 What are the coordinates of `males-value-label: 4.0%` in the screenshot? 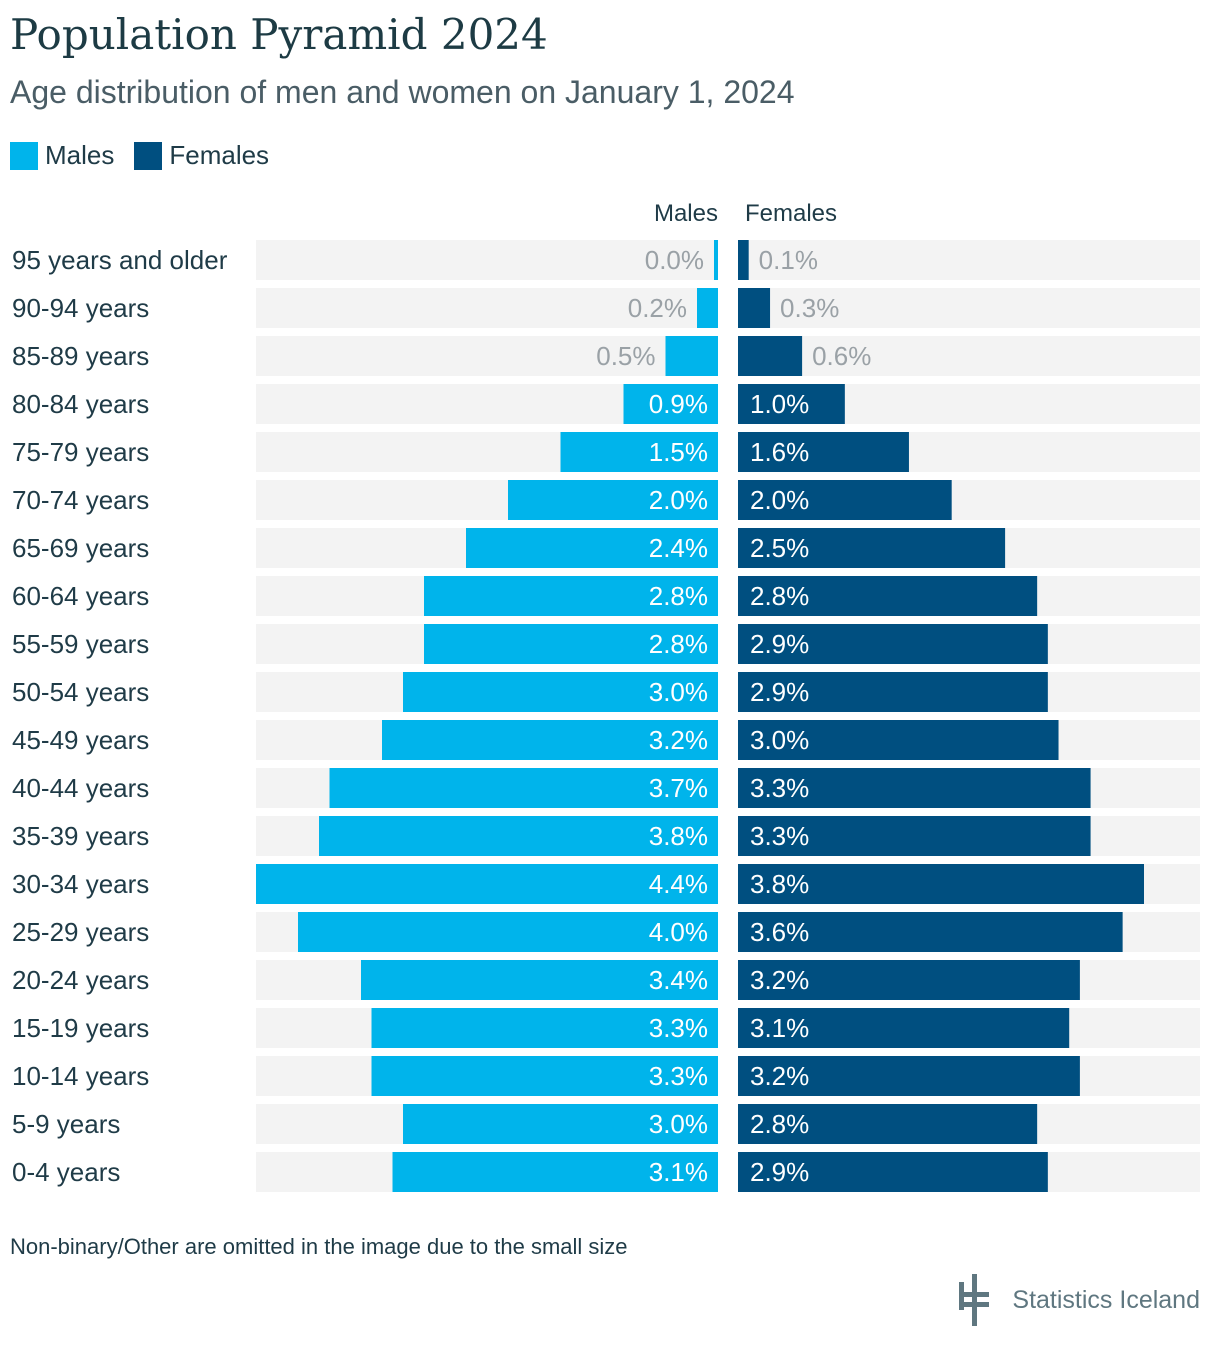 It's located at (678, 932).